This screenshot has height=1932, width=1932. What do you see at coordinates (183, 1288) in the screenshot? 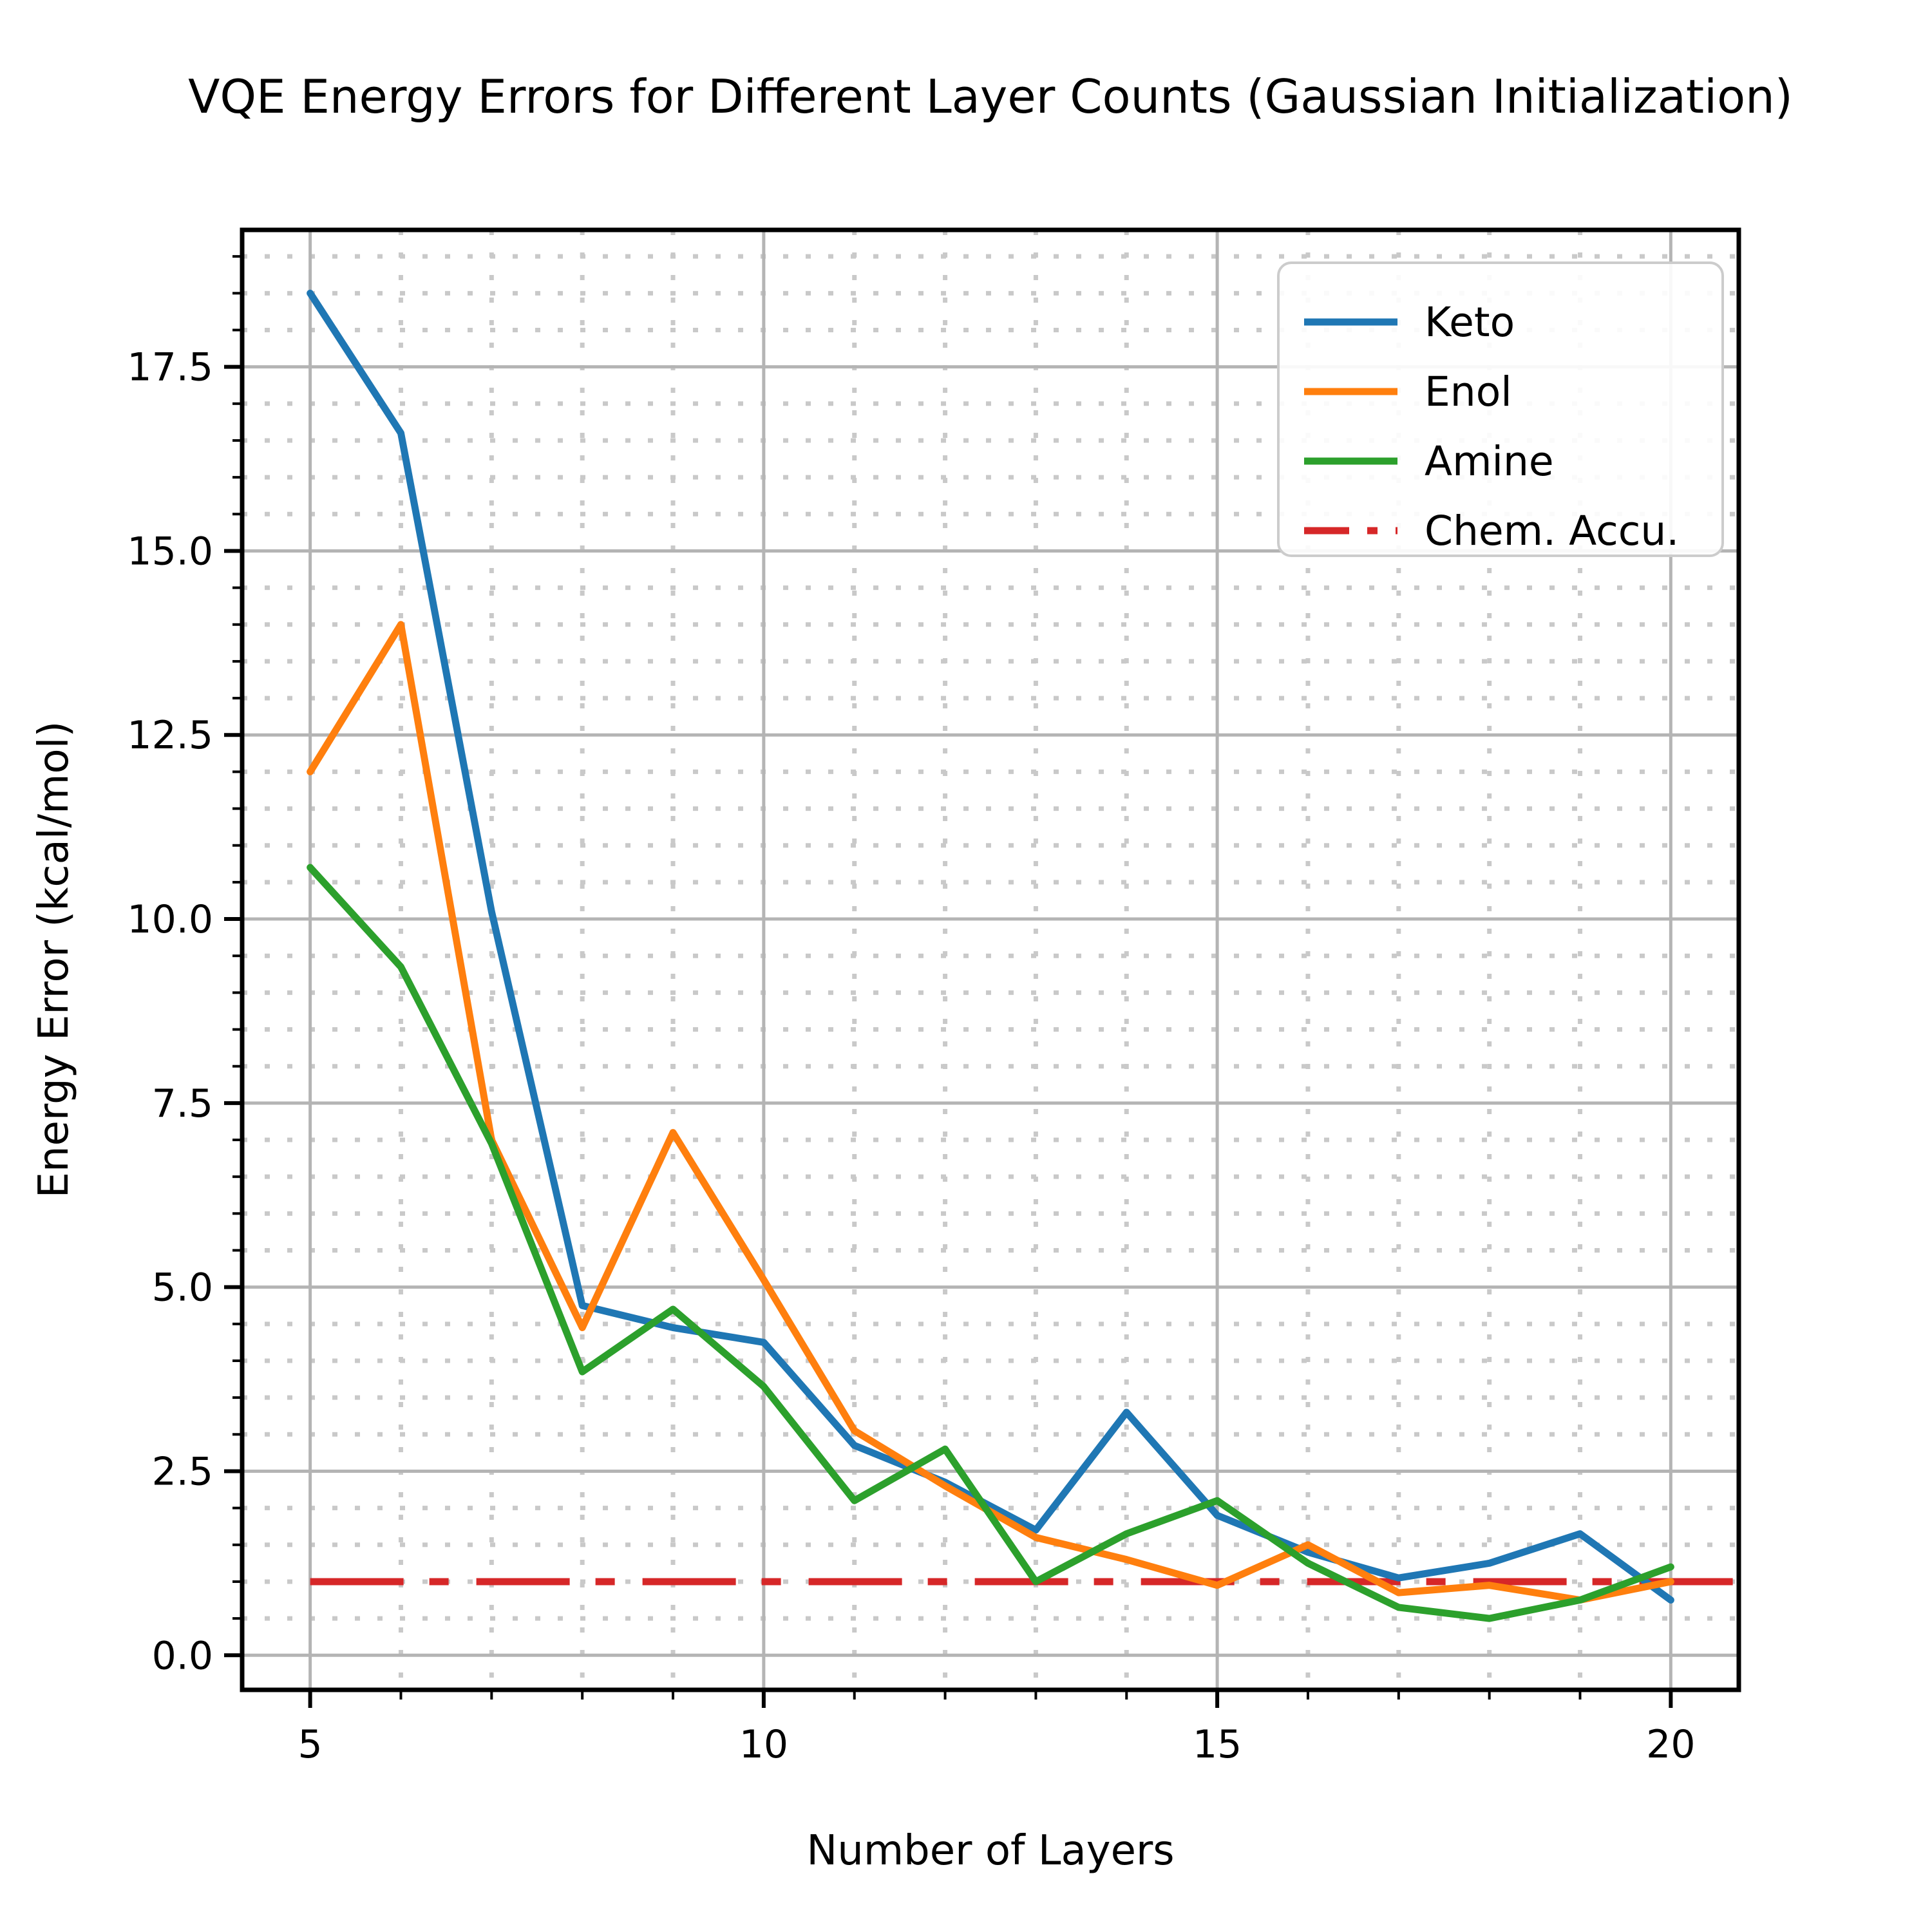
I see `y-tick-label: 5.0` at bounding box center [183, 1288].